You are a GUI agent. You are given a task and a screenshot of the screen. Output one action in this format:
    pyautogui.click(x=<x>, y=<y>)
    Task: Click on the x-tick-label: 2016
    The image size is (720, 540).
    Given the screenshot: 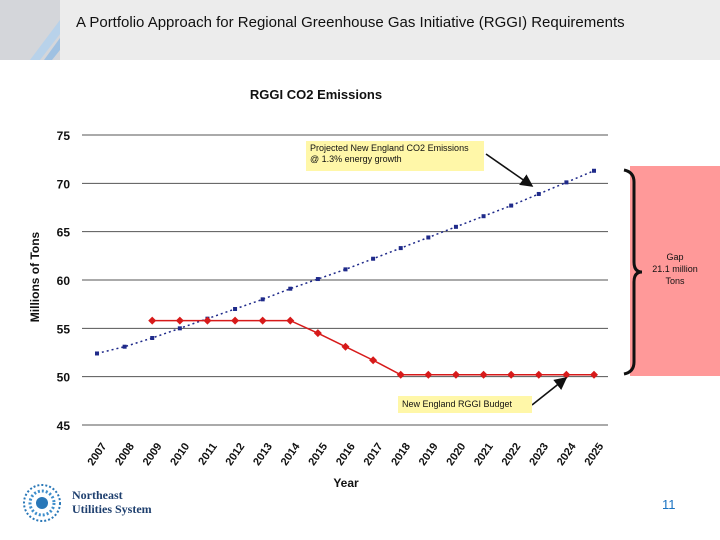 What is the action you would take?
    pyautogui.click(x=346, y=454)
    